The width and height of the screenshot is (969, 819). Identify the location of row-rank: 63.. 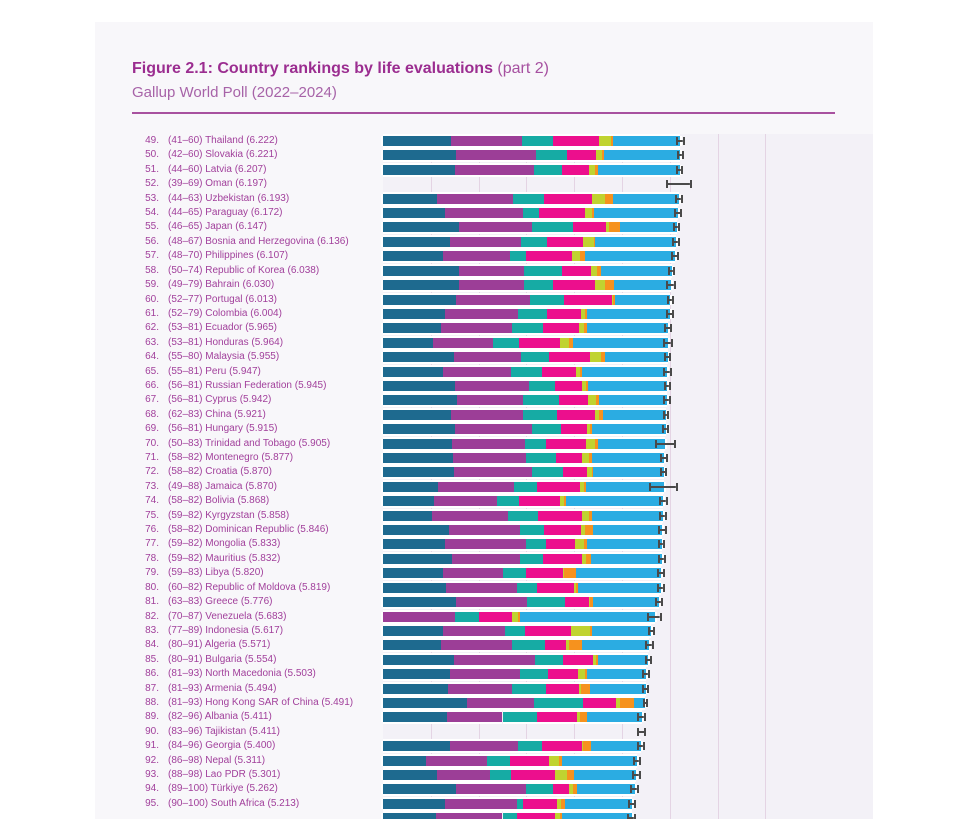
(152, 342).